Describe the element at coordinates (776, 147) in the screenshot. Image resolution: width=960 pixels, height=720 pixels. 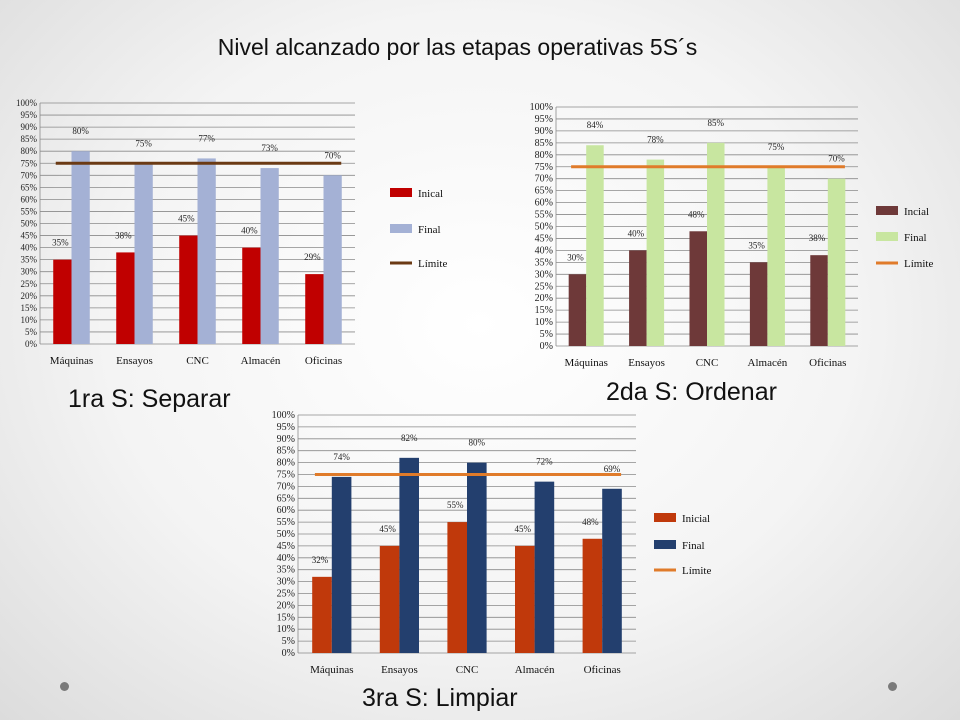
I see `ordenar-data-label: 75%` at that location.